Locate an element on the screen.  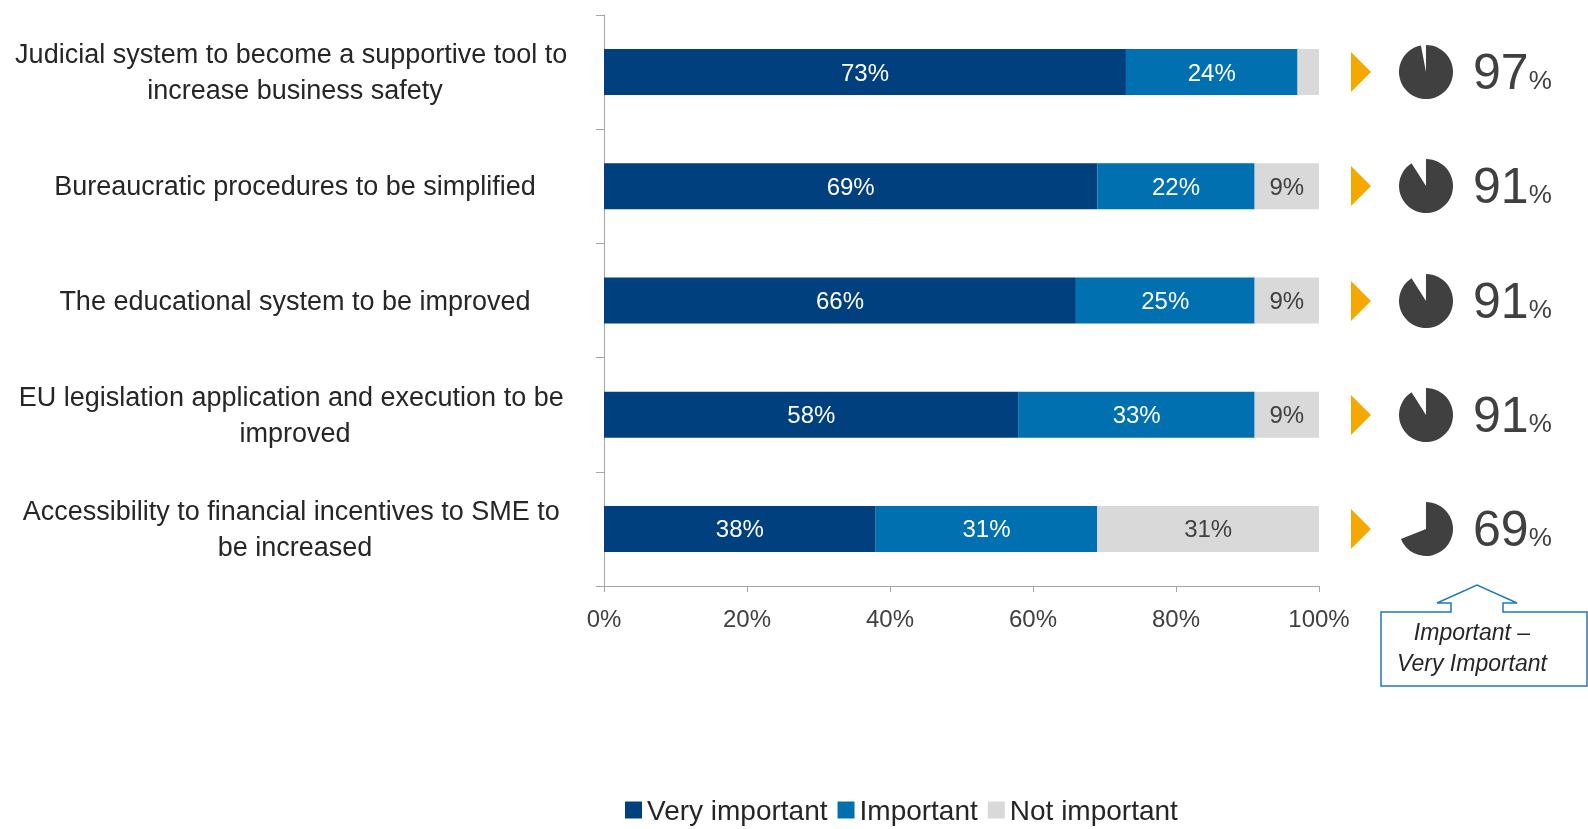
data-label: 22% is located at coordinates (1176, 186).